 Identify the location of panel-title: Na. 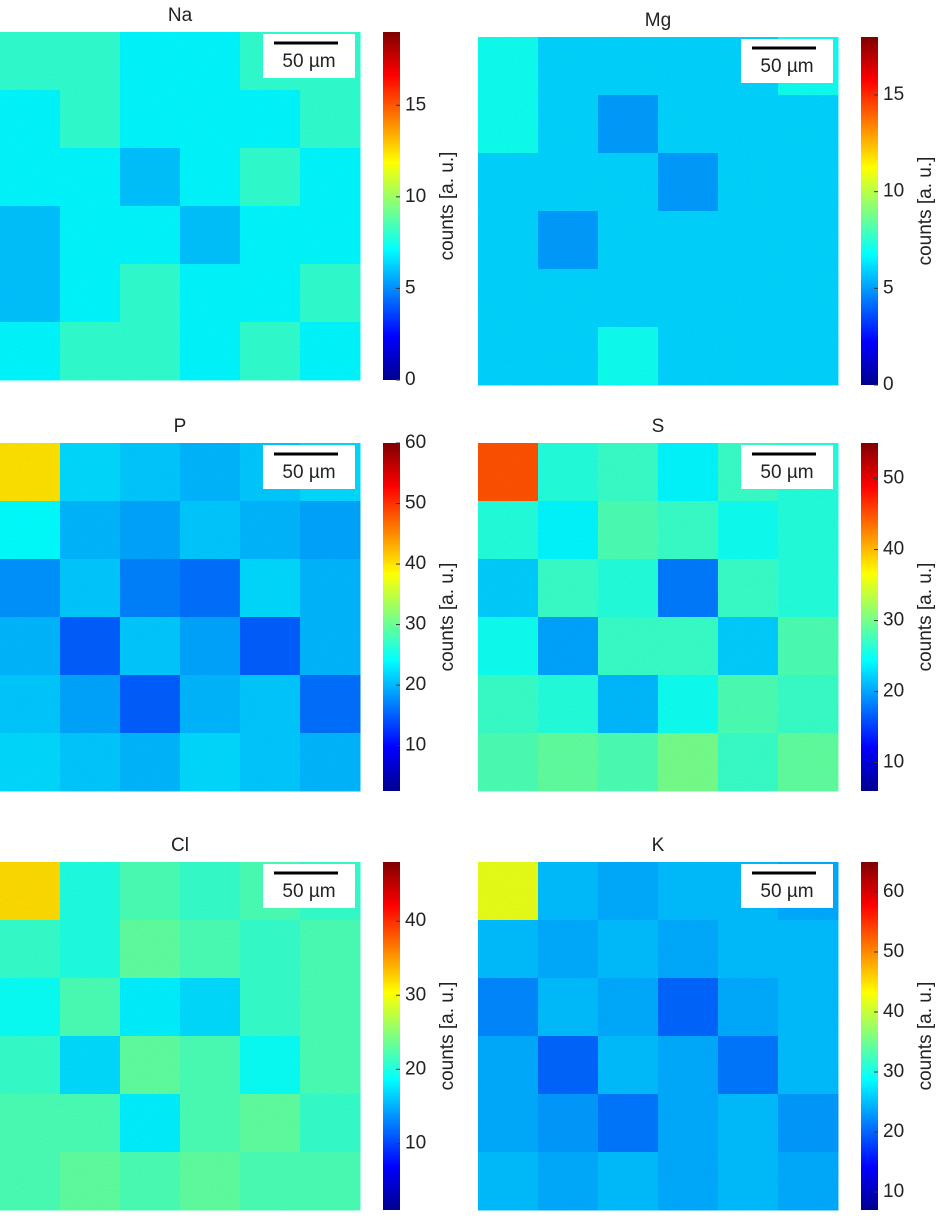
(180, 15).